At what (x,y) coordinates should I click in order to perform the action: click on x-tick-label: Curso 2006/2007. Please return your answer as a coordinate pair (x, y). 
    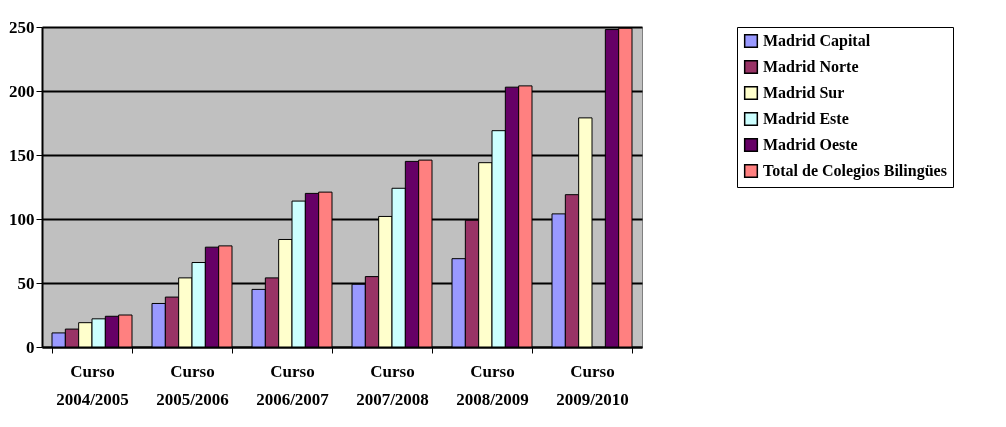
    Looking at the image, I should click on (293, 385).